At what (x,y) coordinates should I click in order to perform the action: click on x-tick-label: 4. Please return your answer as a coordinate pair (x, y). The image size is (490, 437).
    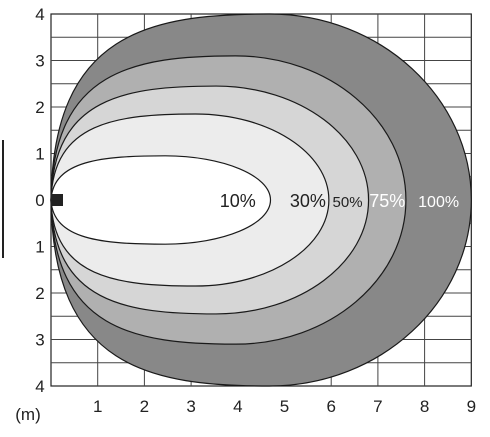
    Looking at the image, I should click on (237, 406).